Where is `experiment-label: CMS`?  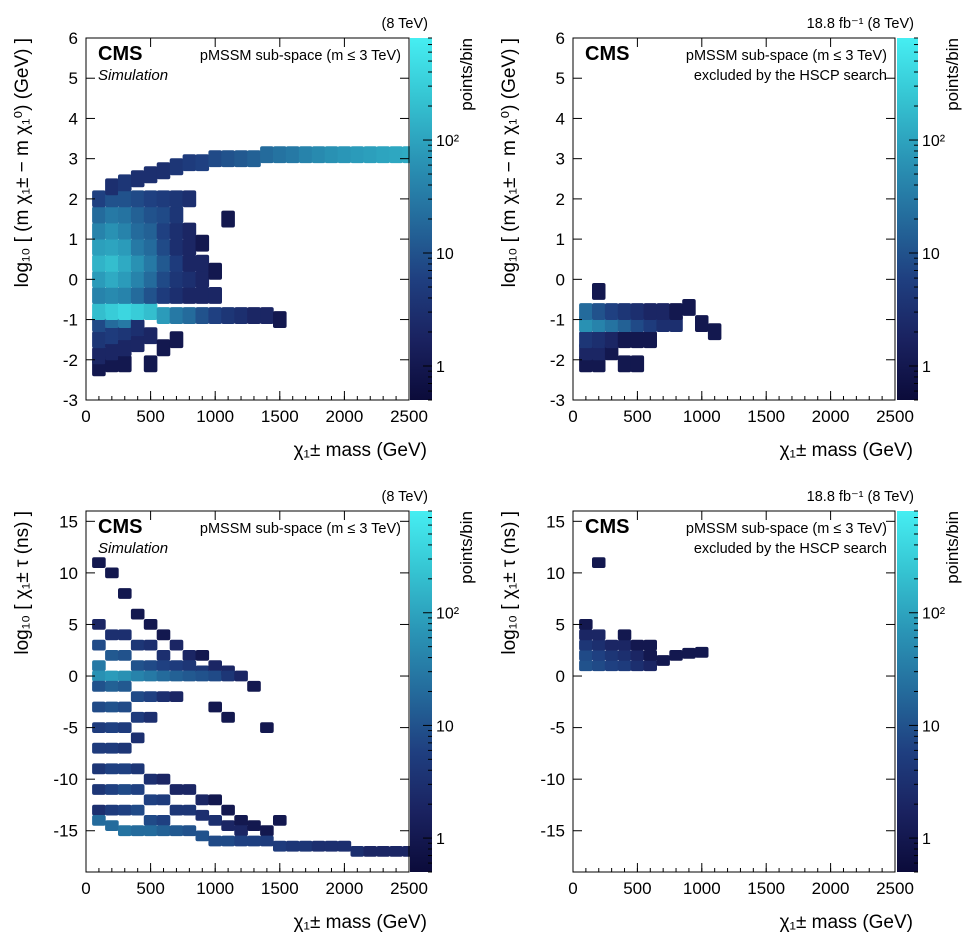
experiment-label: CMS is located at coordinates (120, 54).